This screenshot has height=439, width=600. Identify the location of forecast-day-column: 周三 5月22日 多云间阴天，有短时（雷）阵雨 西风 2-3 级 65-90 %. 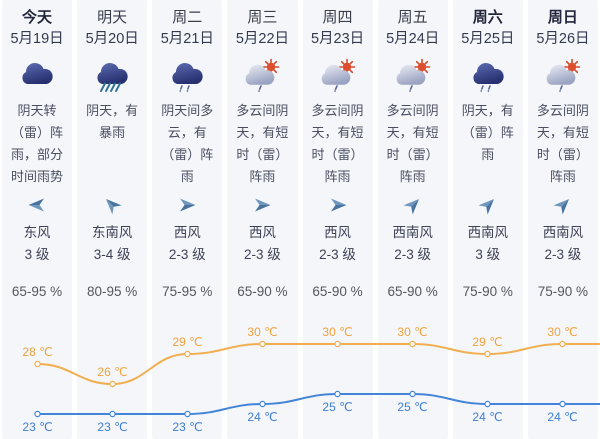
(262, 219).